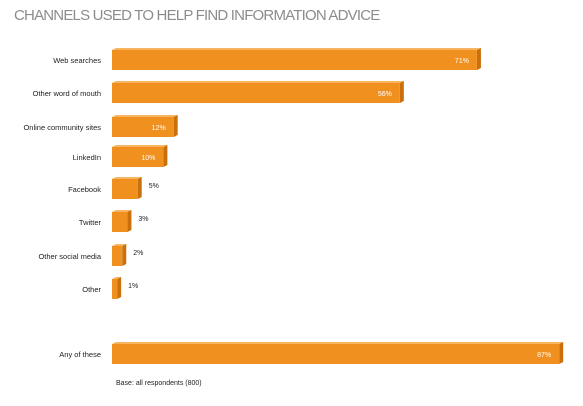 Image resolution: width=583 pixels, height=406 pixels. I want to click on category-label: Other, so click(91, 289).